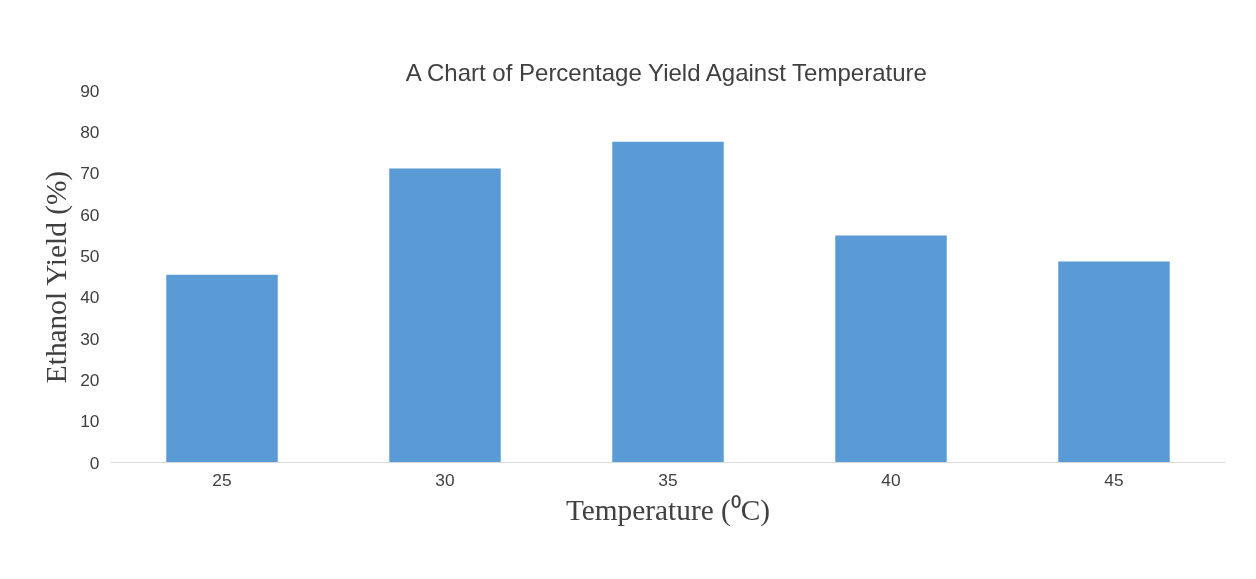  Describe the element at coordinates (57, 277) in the screenshot. I see `y-axis-title: Ethanol Yield (%)` at that location.